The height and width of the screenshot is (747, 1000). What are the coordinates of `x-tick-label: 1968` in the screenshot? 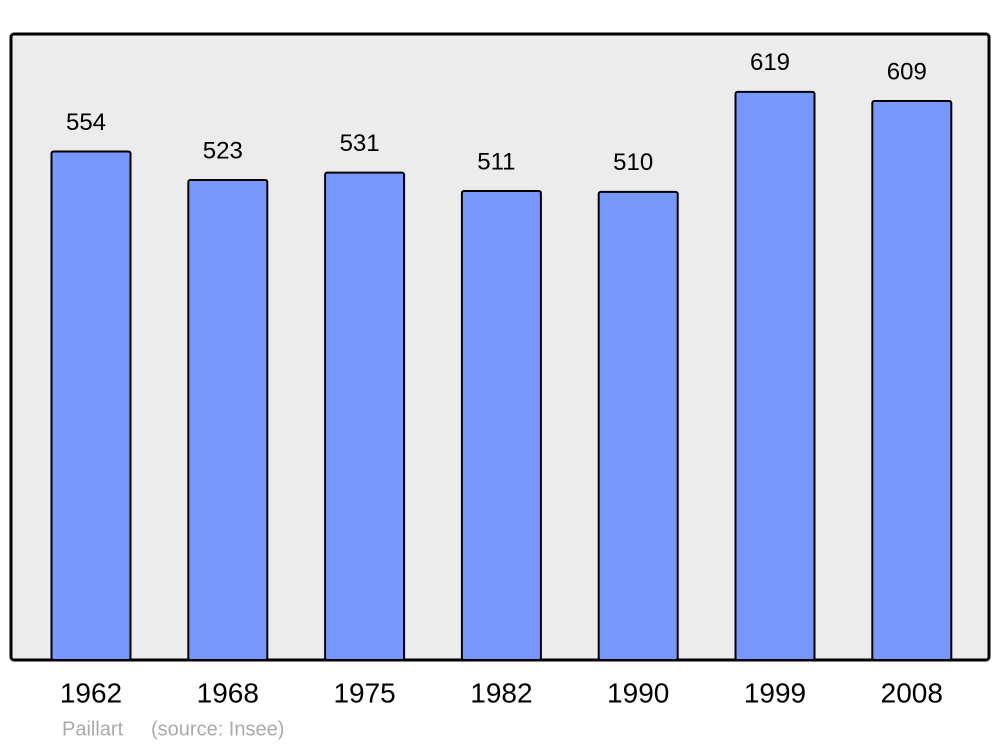 It's located at (228, 692).